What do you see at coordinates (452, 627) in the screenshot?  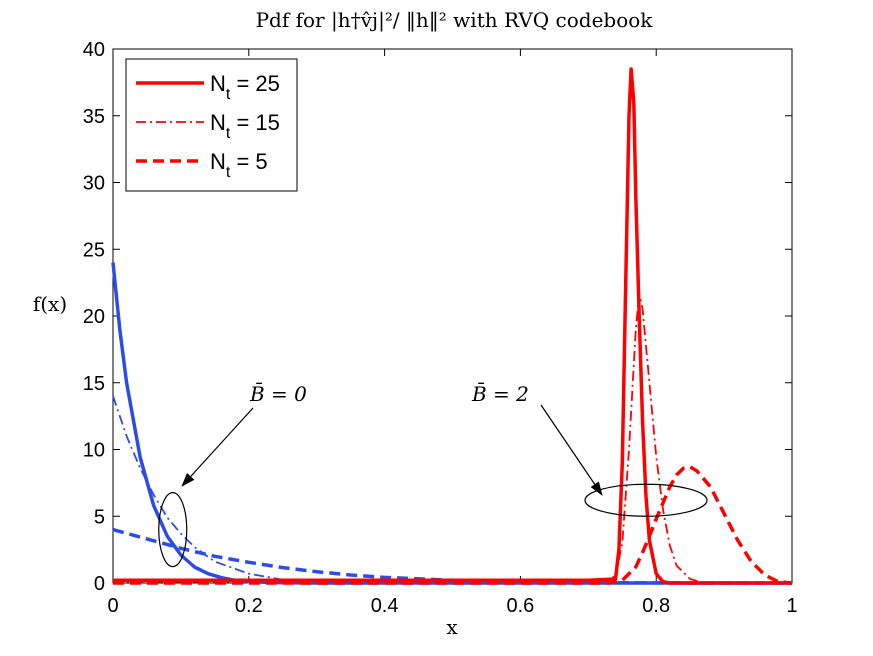 I see `x-axis-label: x` at bounding box center [452, 627].